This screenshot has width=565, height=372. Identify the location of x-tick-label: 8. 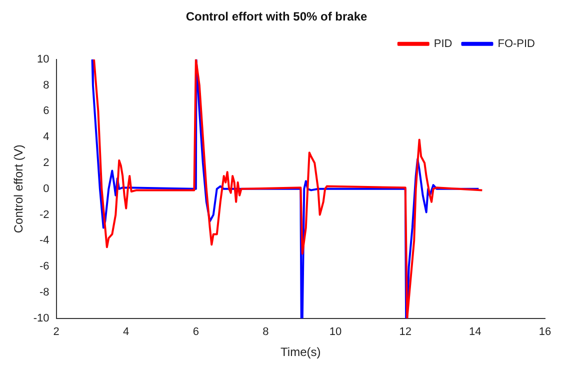
(265, 332).